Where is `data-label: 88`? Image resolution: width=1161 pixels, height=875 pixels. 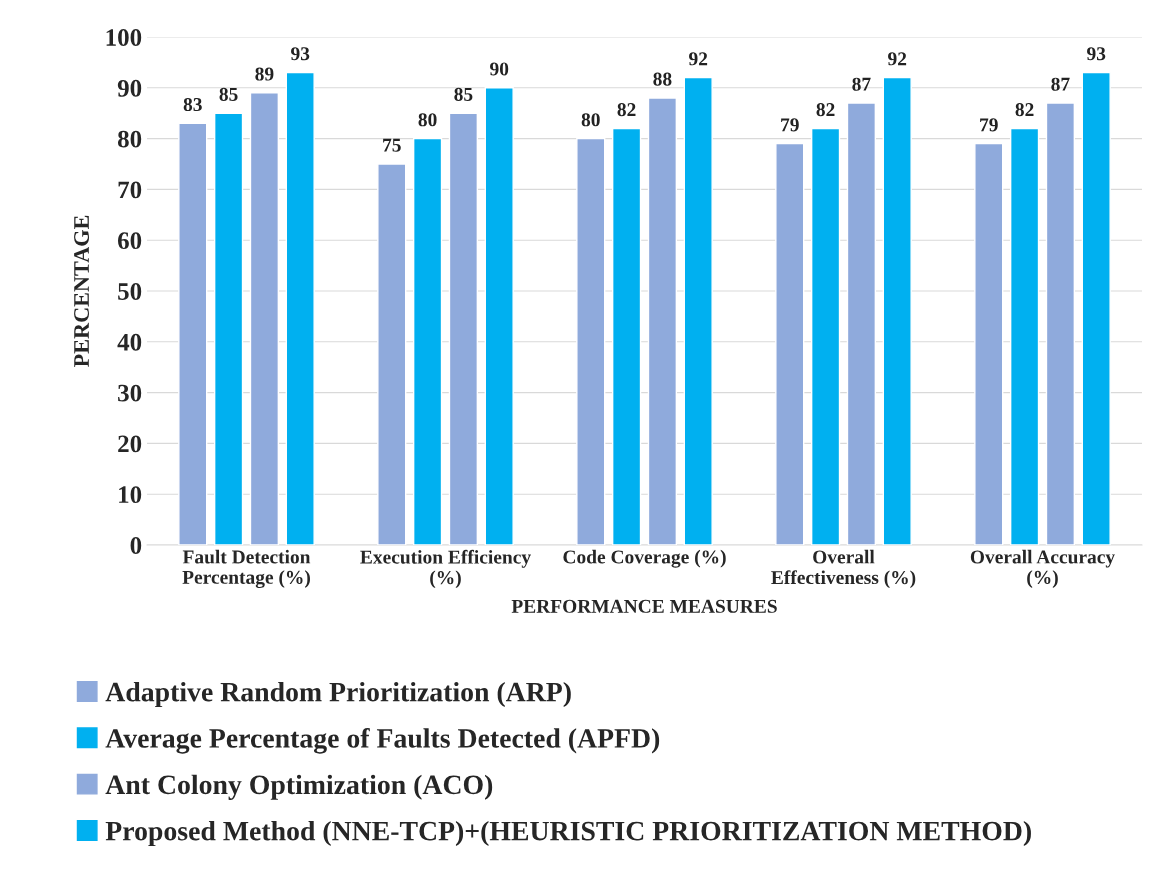 data-label: 88 is located at coordinates (662, 79).